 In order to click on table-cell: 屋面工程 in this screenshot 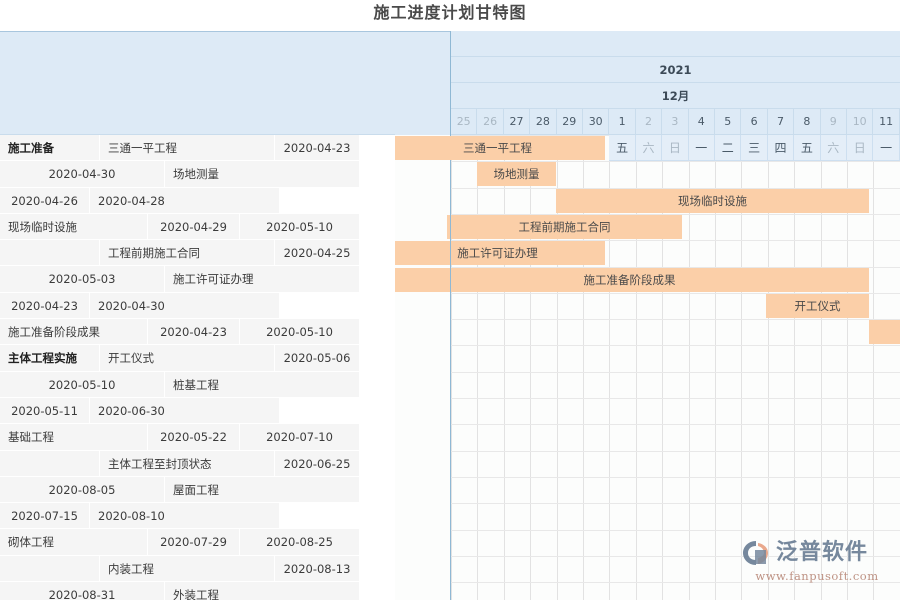, I will do `click(262, 490)`.